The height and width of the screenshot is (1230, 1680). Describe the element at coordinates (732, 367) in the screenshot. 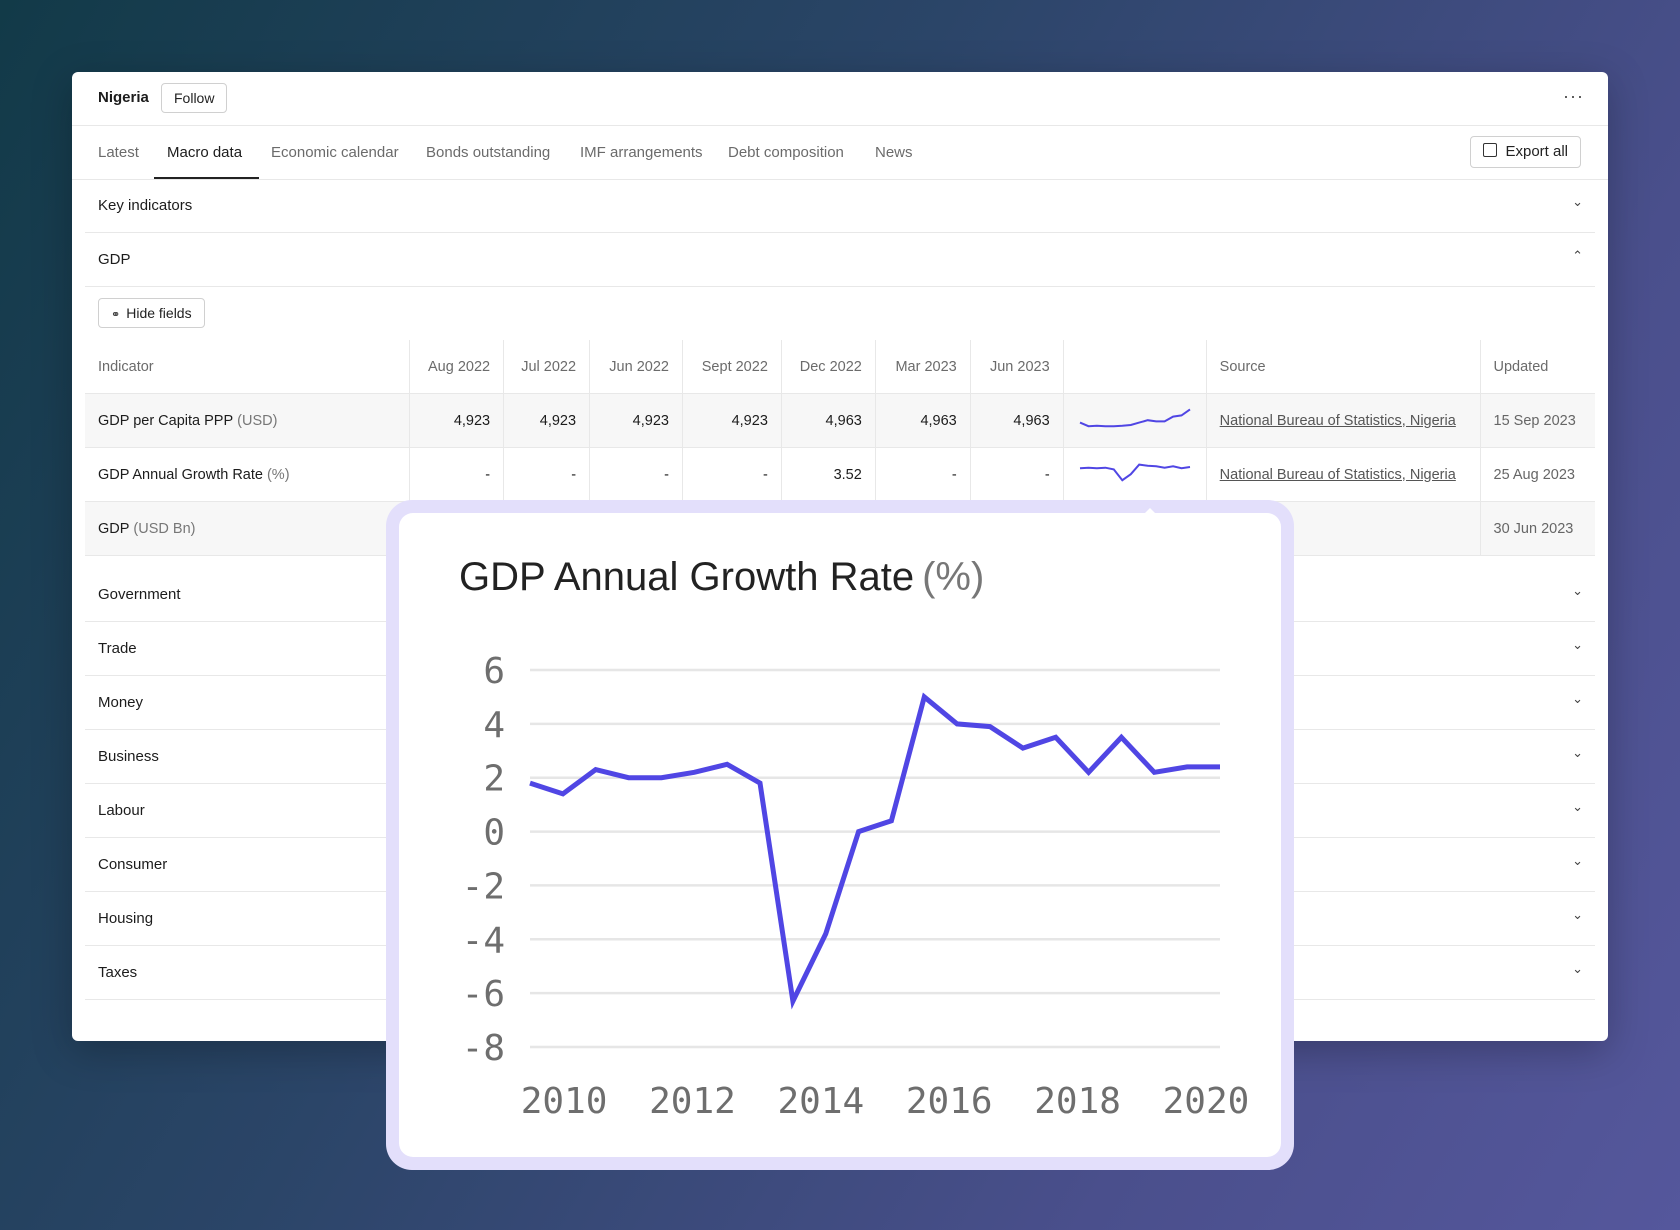

I see `column-header: Sept 2022` at that location.